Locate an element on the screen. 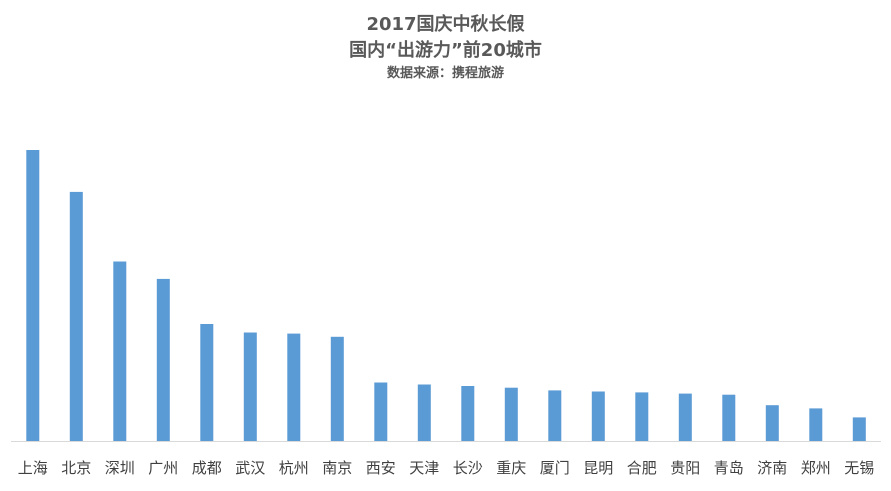  bar-昆明 is located at coordinates (598, 416).